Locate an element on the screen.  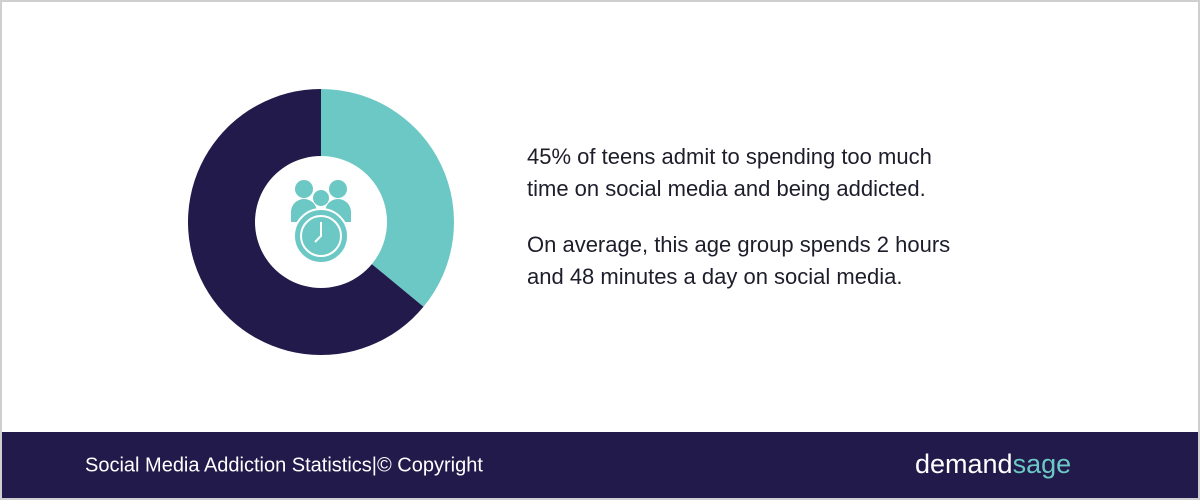
logo-part: sage is located at coordinates (1042, 464).